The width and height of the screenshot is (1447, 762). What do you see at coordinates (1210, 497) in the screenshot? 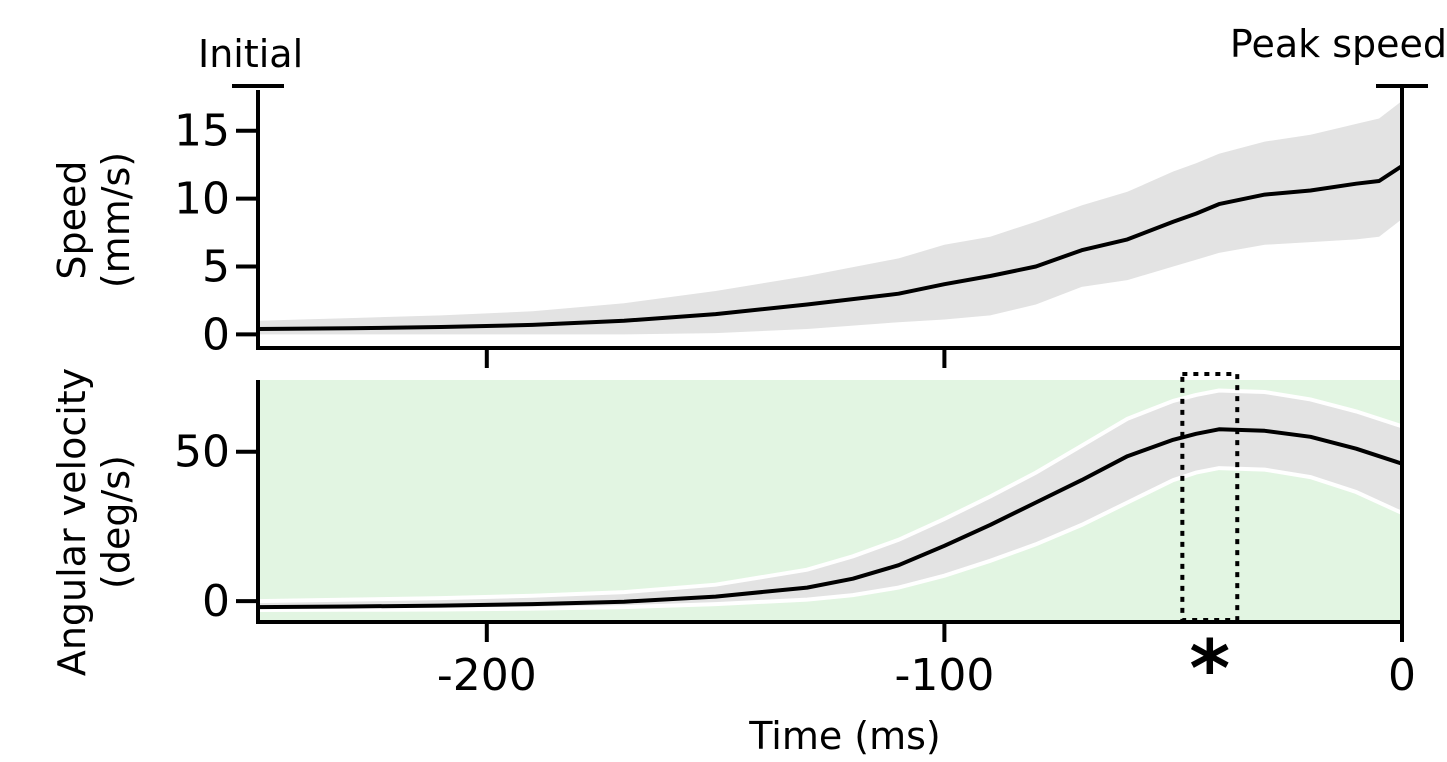
I see `peak-window-box` at bounding box center [1210, 497].